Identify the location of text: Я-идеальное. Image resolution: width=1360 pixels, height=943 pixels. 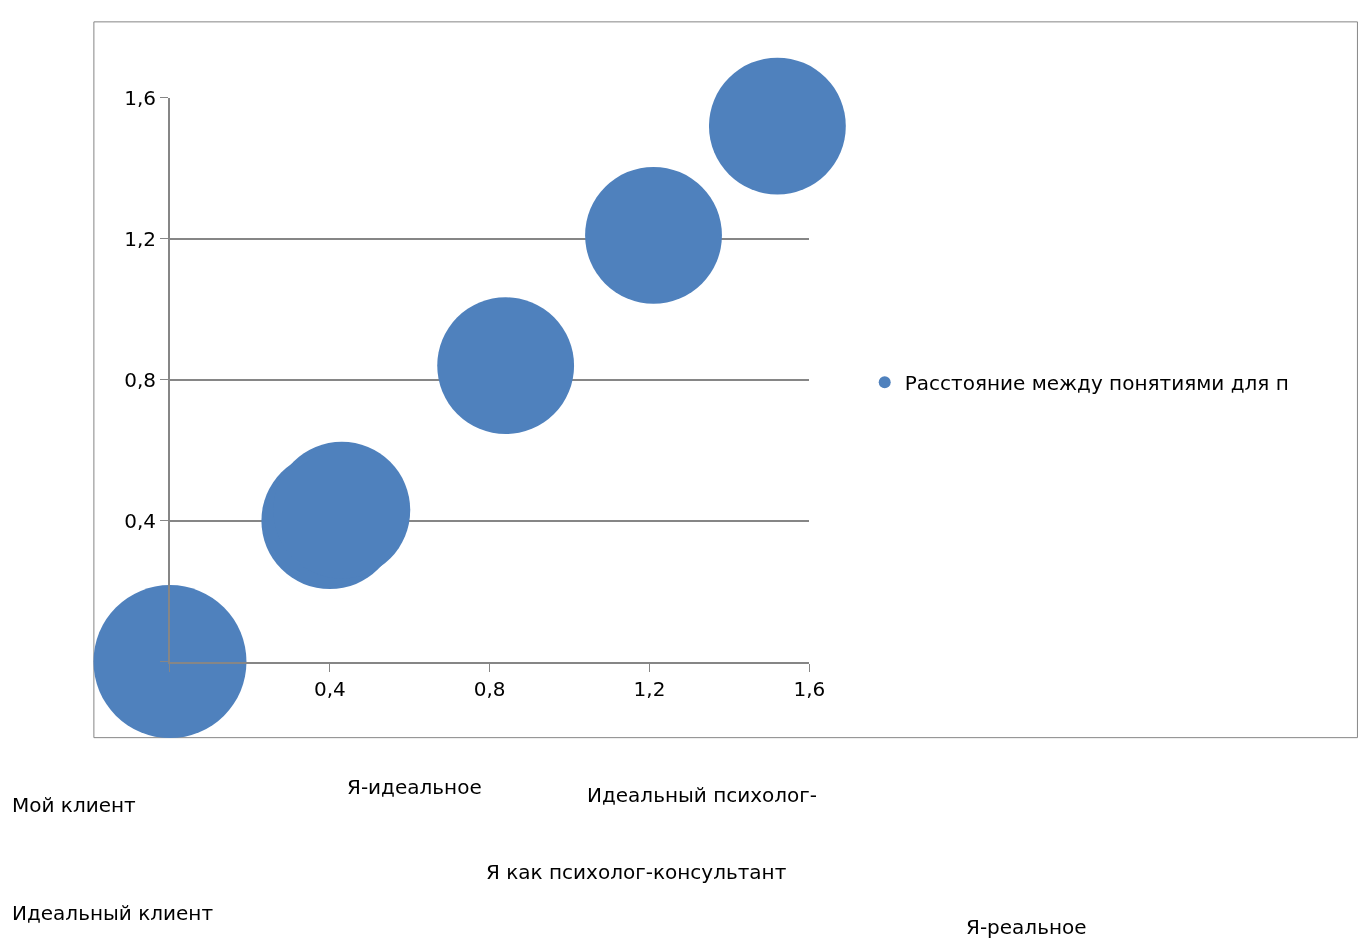
(414, 787).